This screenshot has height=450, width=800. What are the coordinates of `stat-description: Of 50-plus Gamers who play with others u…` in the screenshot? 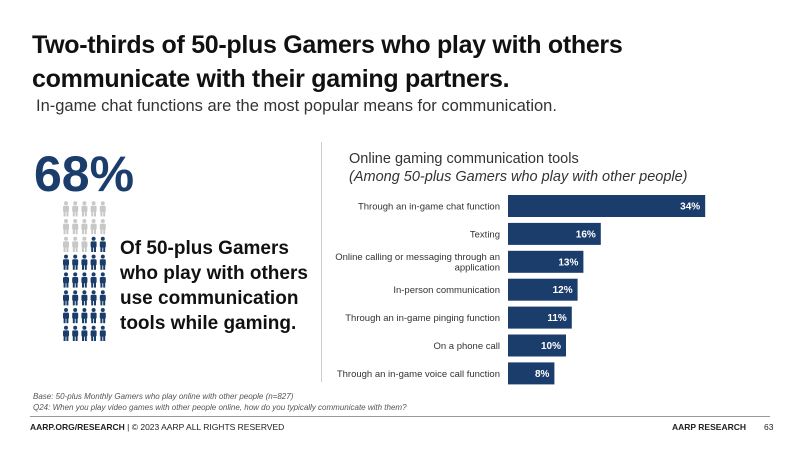 It's located at (214, 286).